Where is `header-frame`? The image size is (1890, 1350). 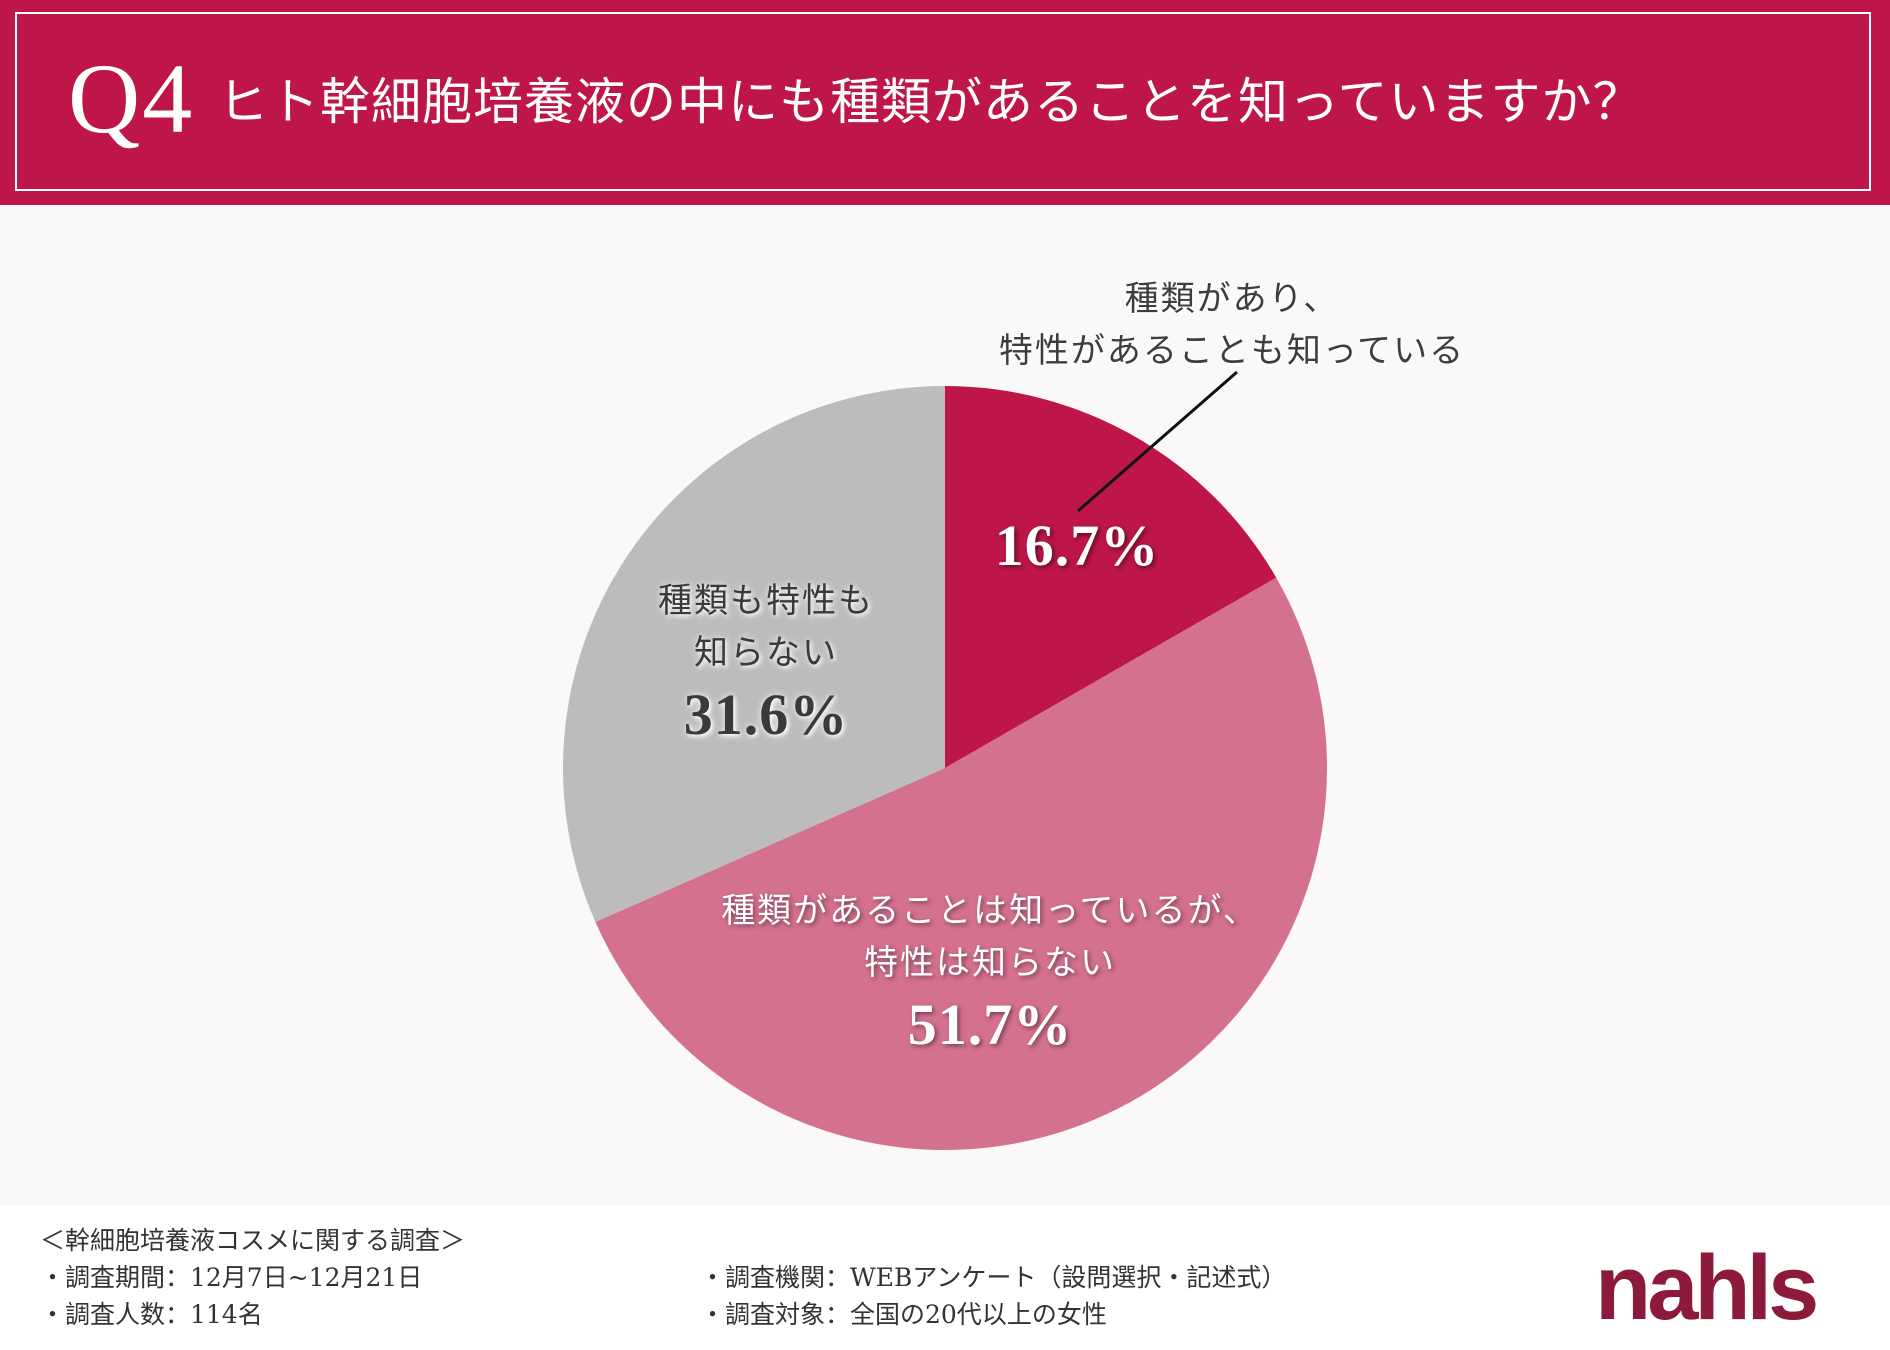 header-frame is located at coordinates (943, 101).